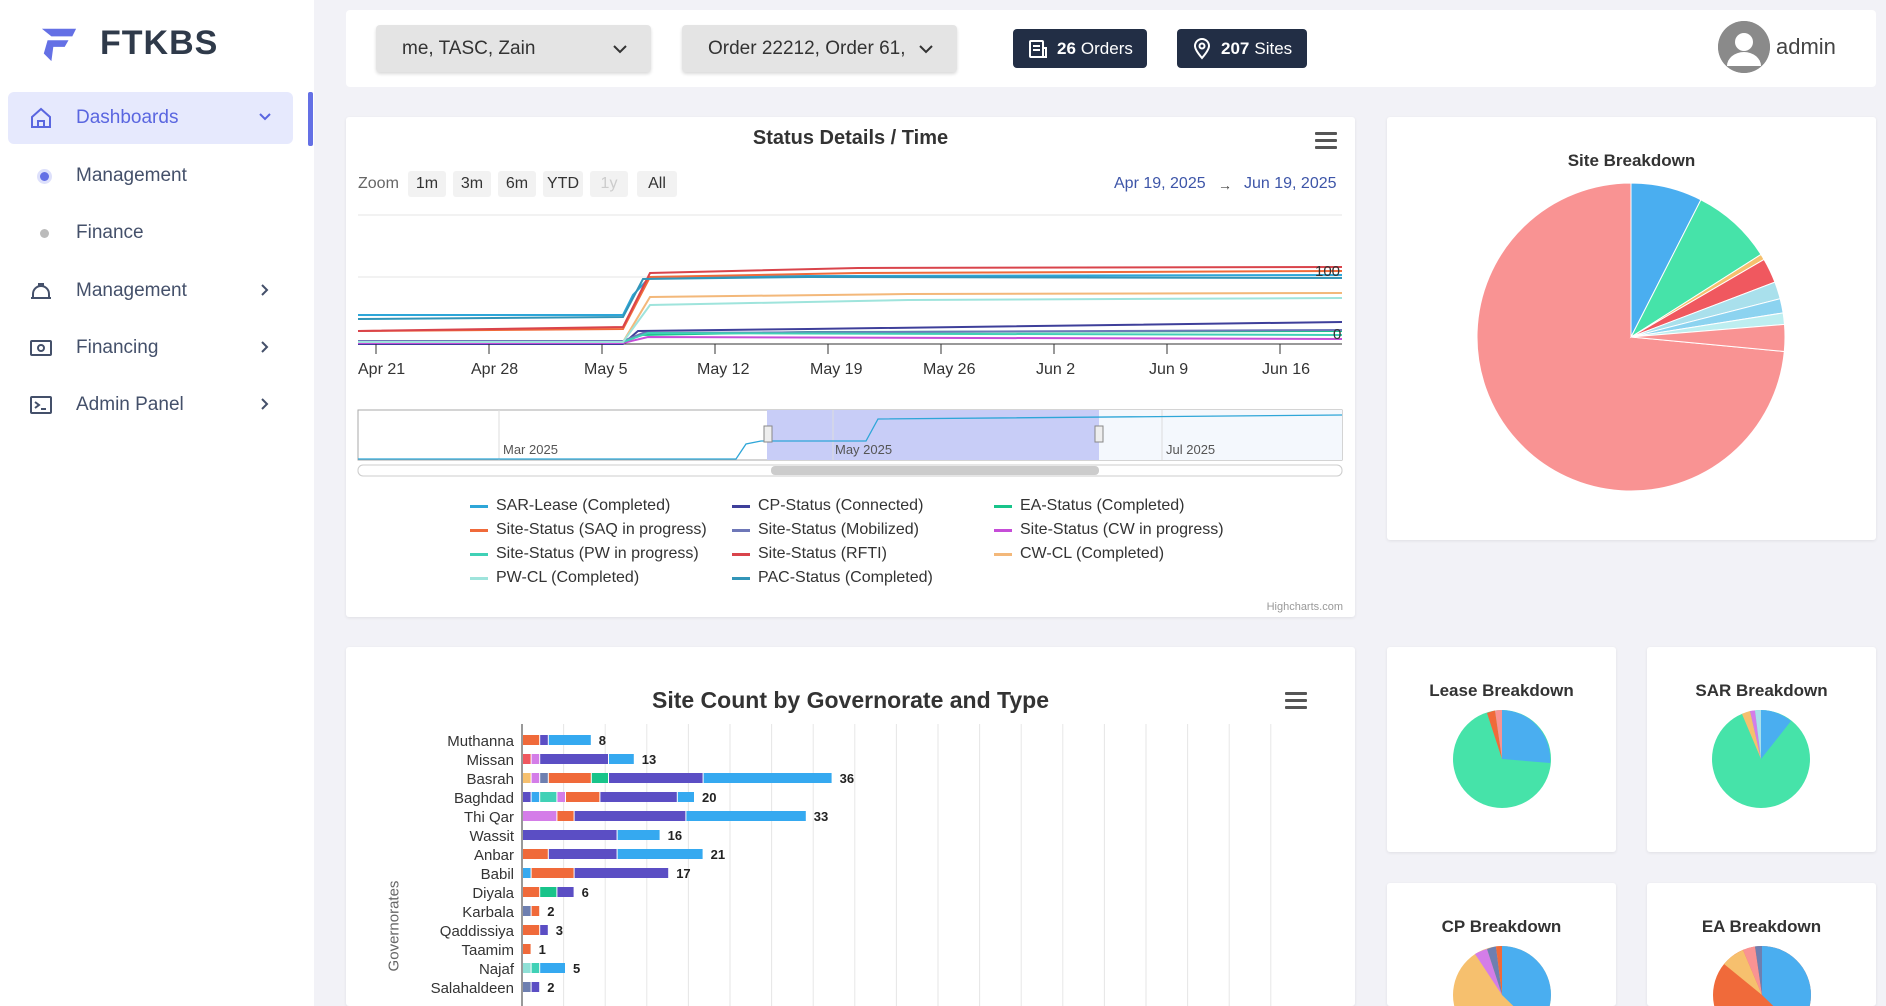  Describe the element at coordinates (150, 118) in the screenshot. I see `sidebar-item-dashboards: Dashboards` at that location.